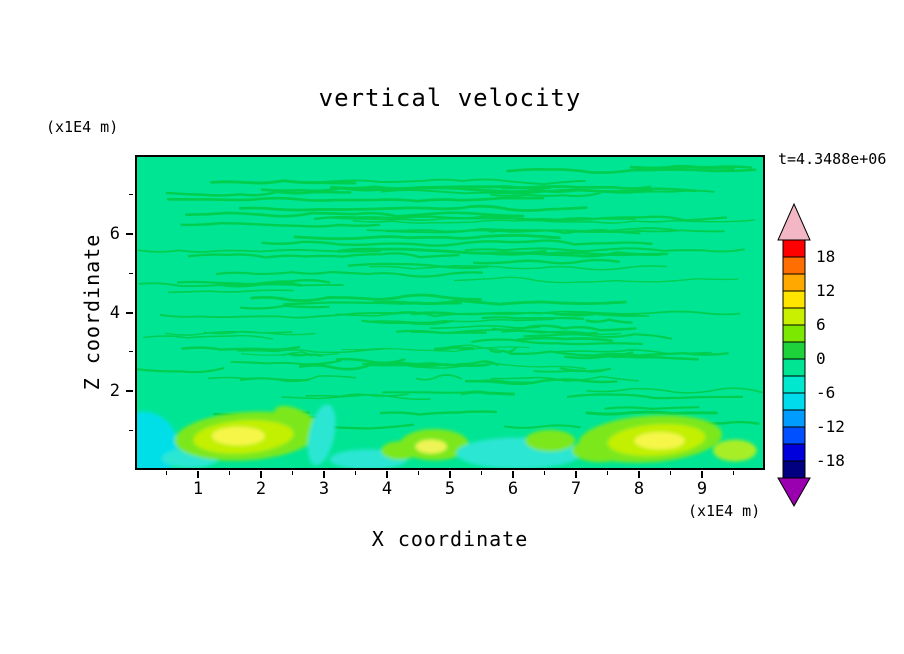  What do you see at coordinates (832, 159) in the screenshot?
I see `time-annotation: t=4.3488e+06` at bounding box center [832, 159].